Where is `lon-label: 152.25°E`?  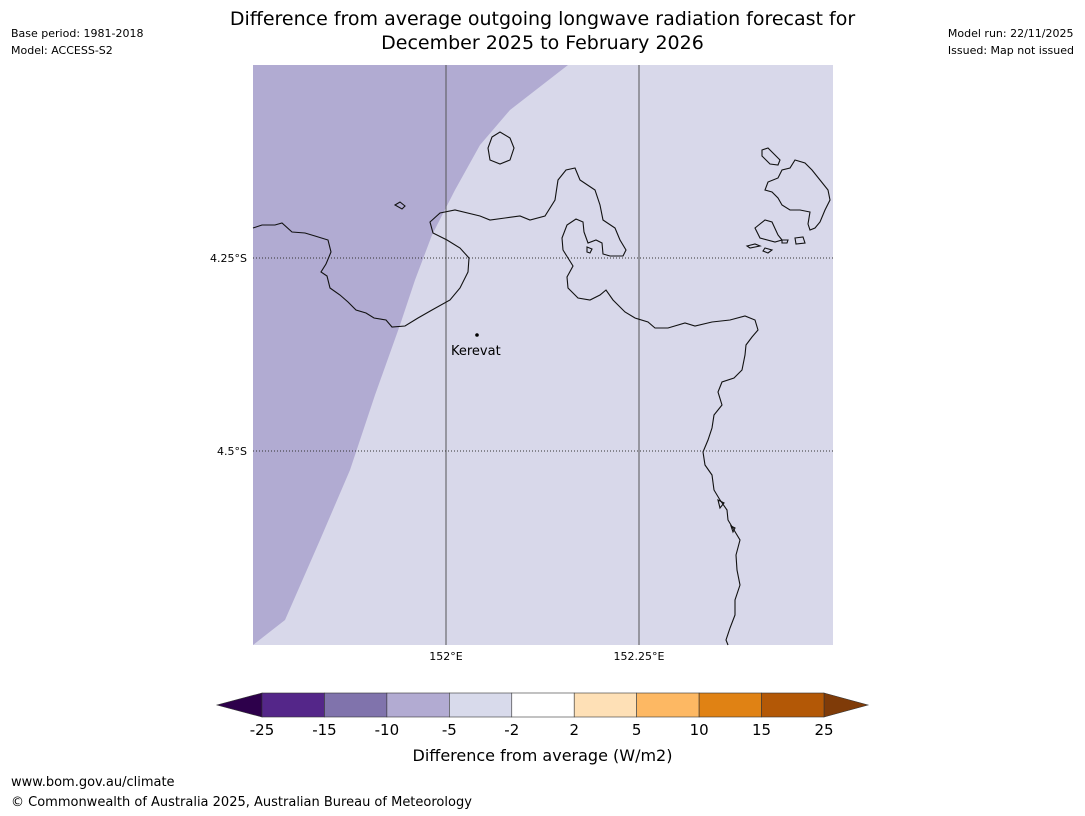
lon-label: 152.25°E is located at coordinates (639, 656).